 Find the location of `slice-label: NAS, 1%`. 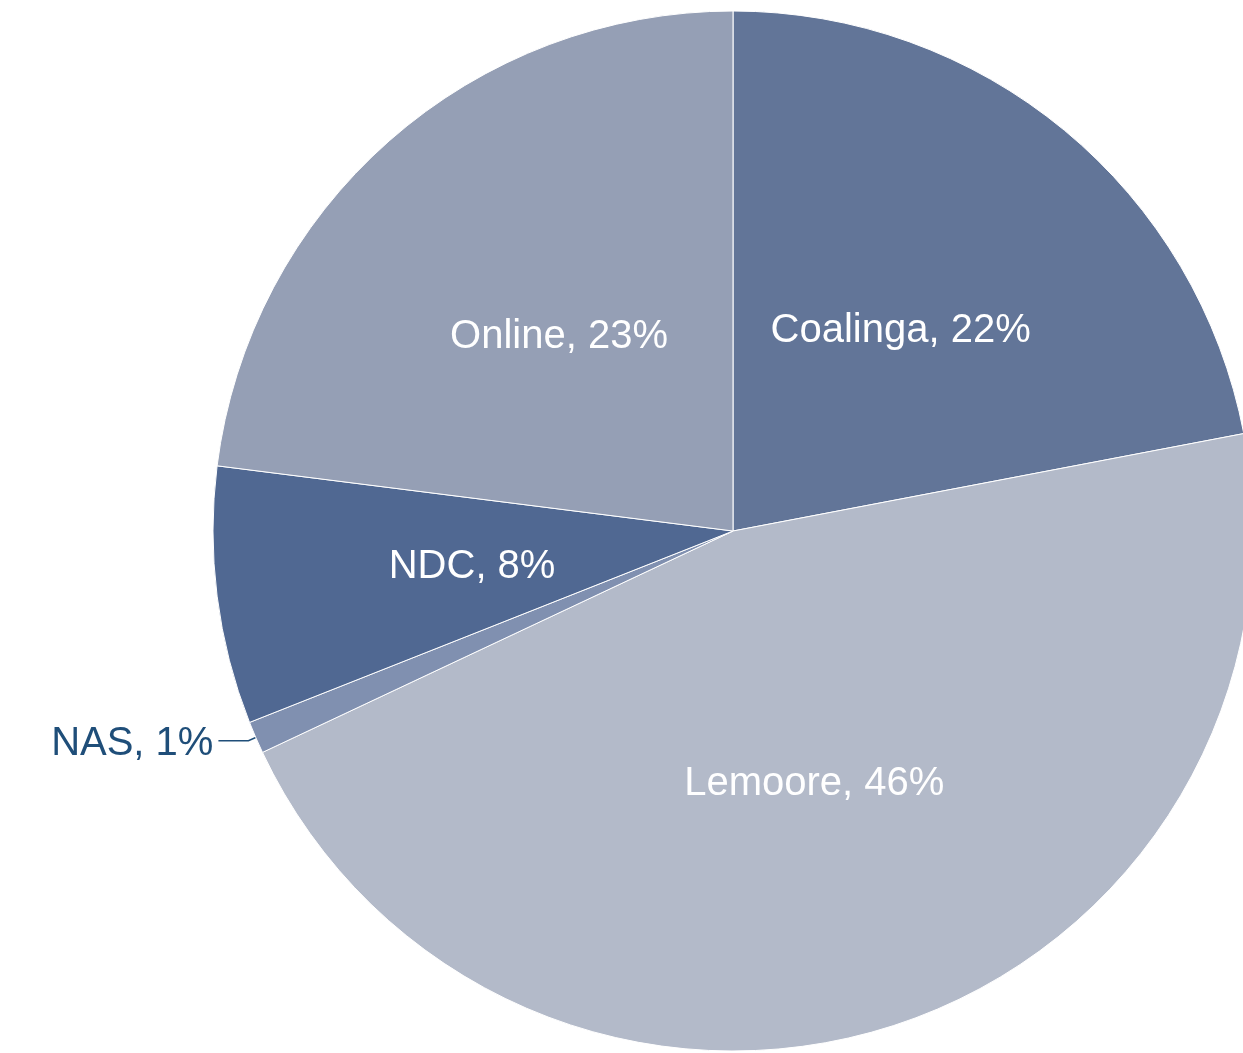

slice-label: NAS, 1% is located at coordinates (132, 740).